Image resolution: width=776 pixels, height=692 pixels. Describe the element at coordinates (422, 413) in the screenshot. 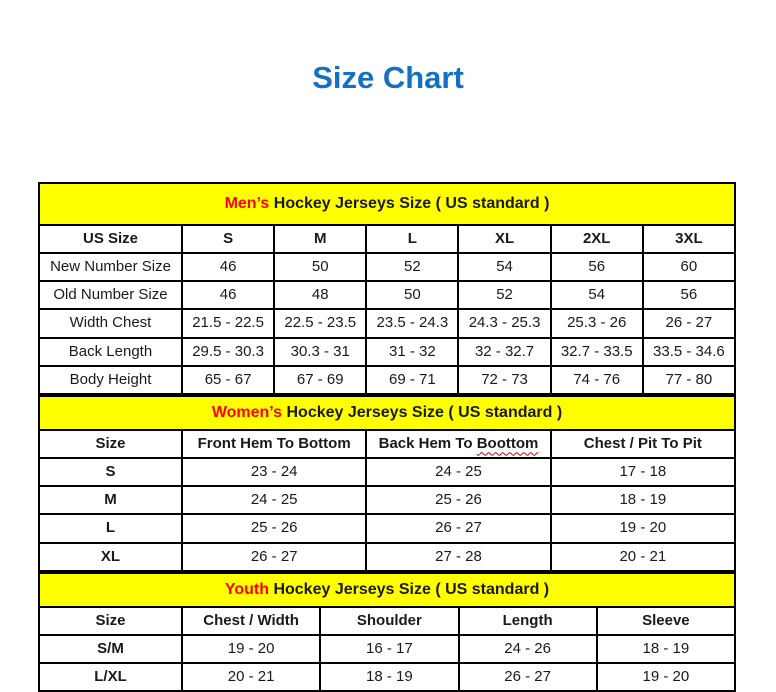

I see `womens-banner-text: Hockey Jerseys Size ( US standard )` at that location.